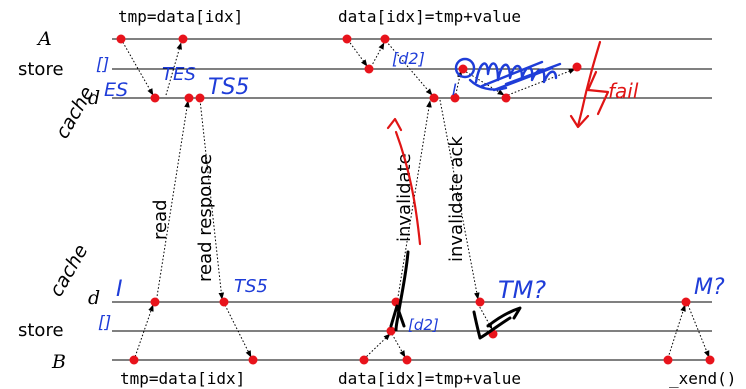 The width and height of the screenshot is (746, 389). What do you see at coordinates (182, 378) in the screenshot?
I see `bottom-read-code: tmp=data[idx]` at bounding box center [182, 378].